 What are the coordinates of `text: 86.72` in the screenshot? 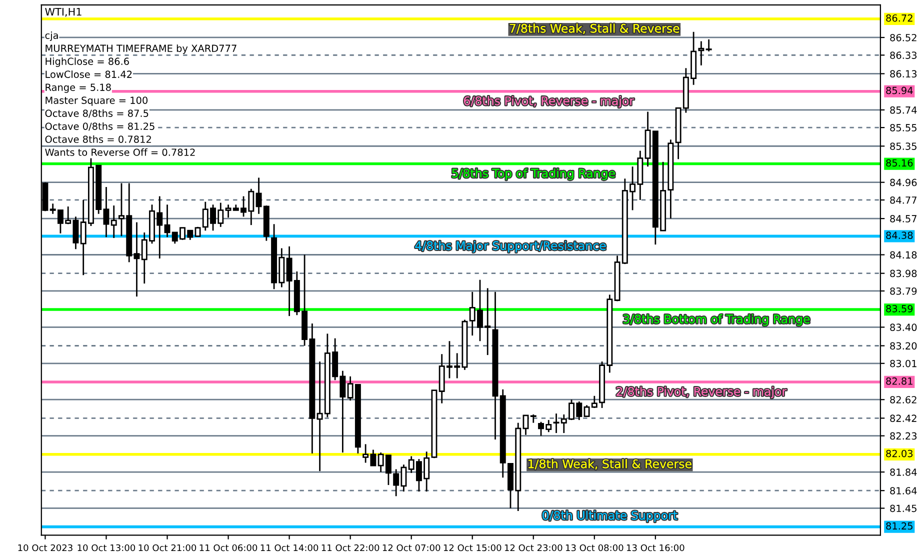 It's located at (899, 18).